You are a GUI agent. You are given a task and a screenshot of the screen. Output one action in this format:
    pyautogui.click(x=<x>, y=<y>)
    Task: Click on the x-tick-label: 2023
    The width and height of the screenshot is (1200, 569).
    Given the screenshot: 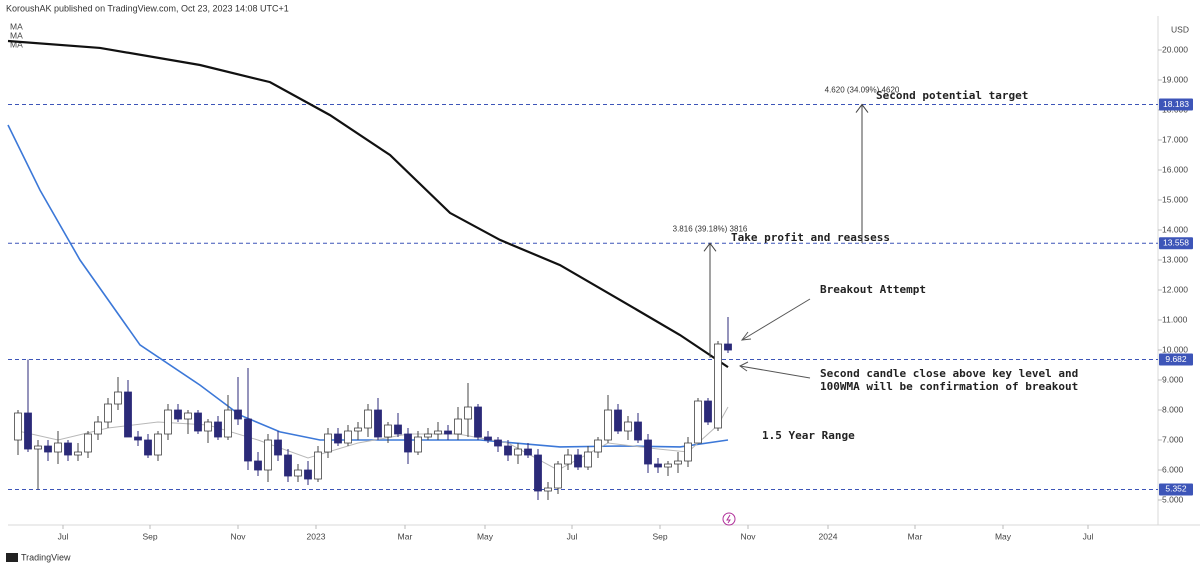 What is the action you would take?
    pyautogui.click(x=316, y=536)
    